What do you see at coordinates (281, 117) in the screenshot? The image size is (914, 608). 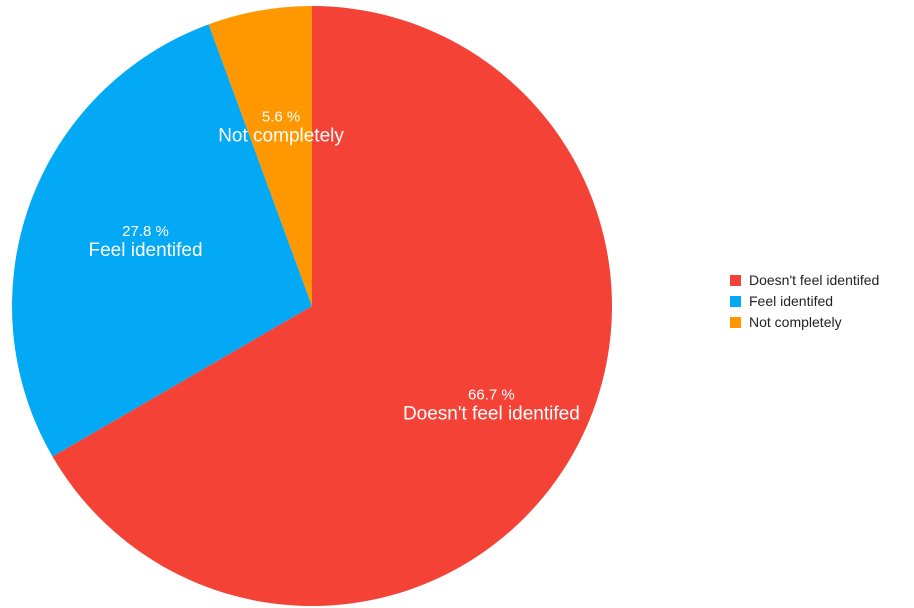 I see `slice-value-label: 5.6 %` at bounding box center [281, 117].